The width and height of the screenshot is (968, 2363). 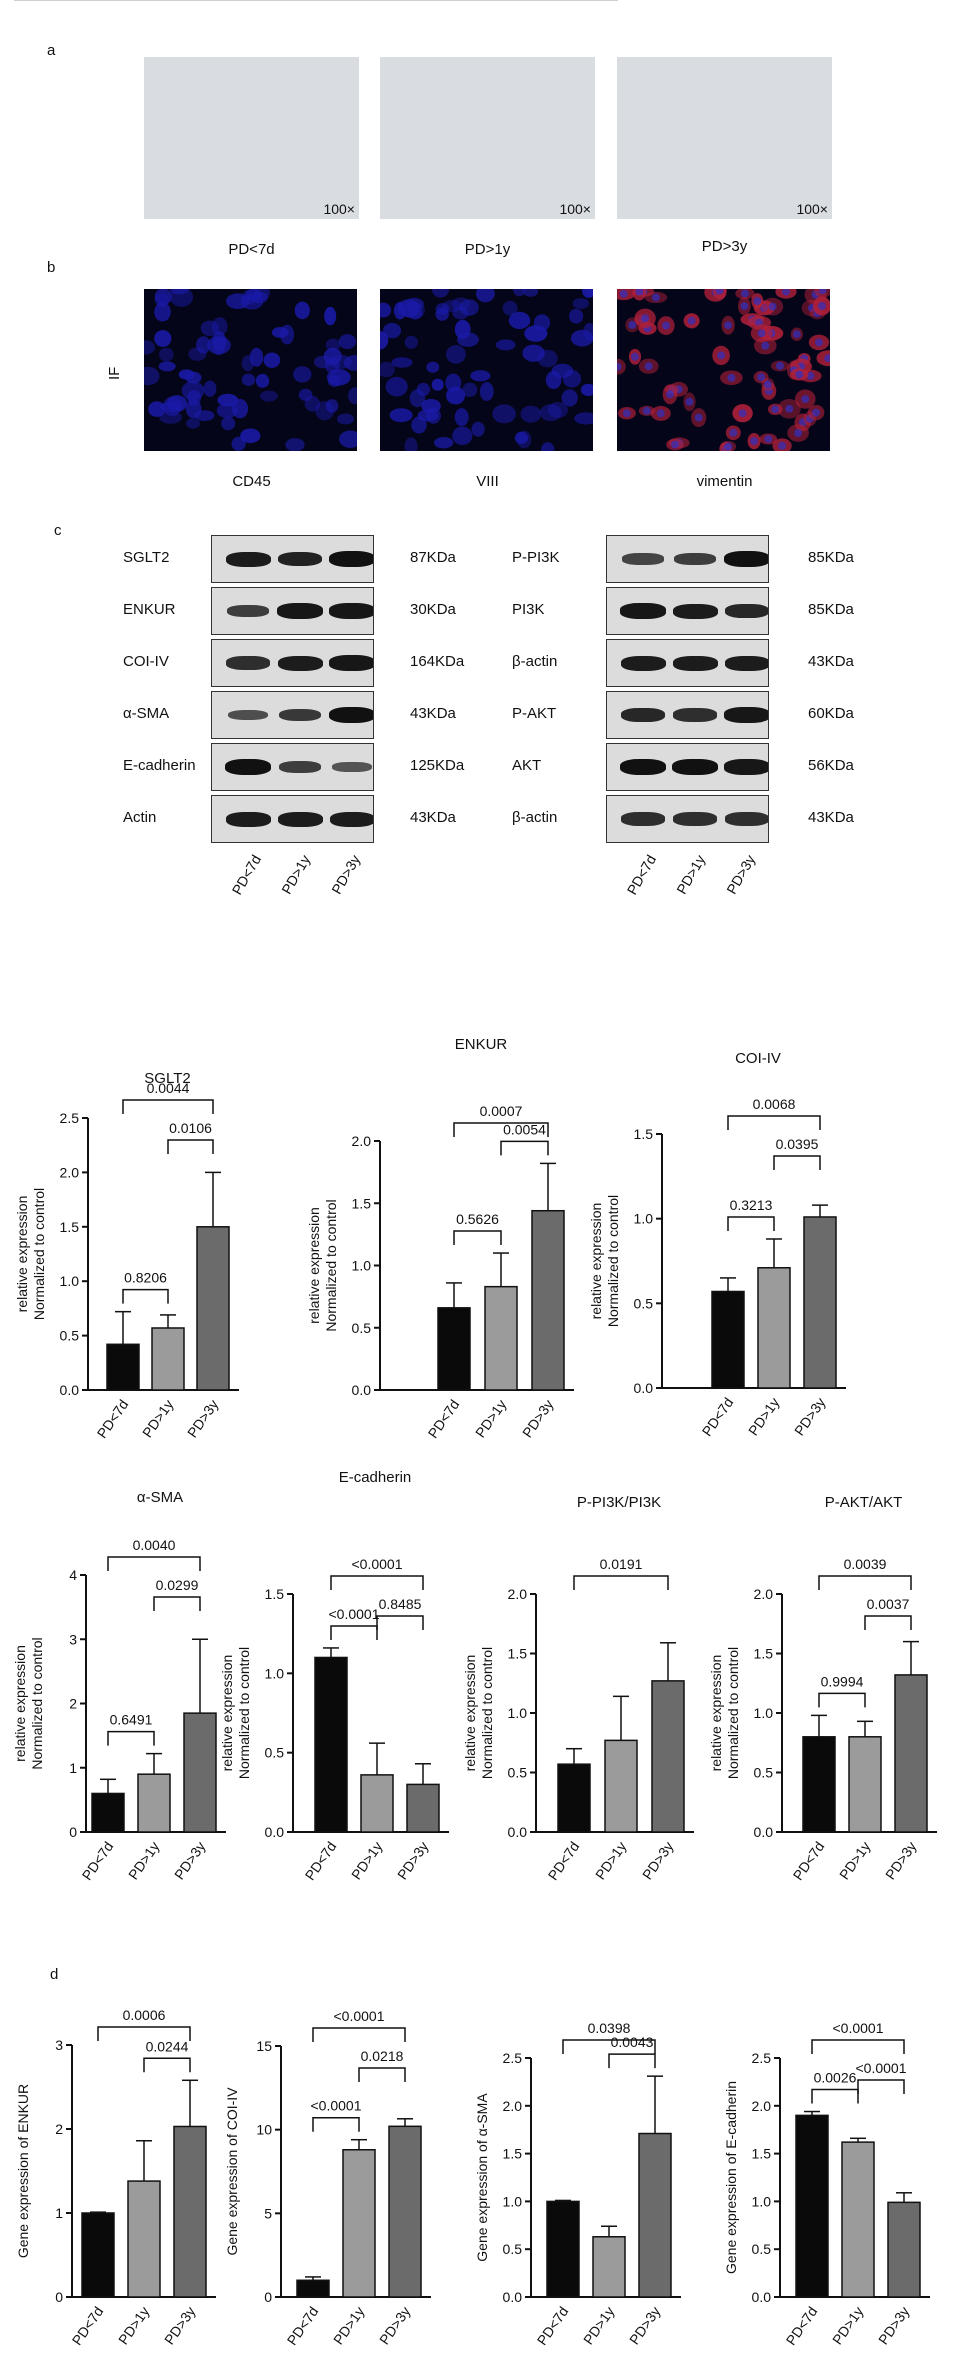 I want to click on protein-label: E-cadherin, so click(x=159, y=765).